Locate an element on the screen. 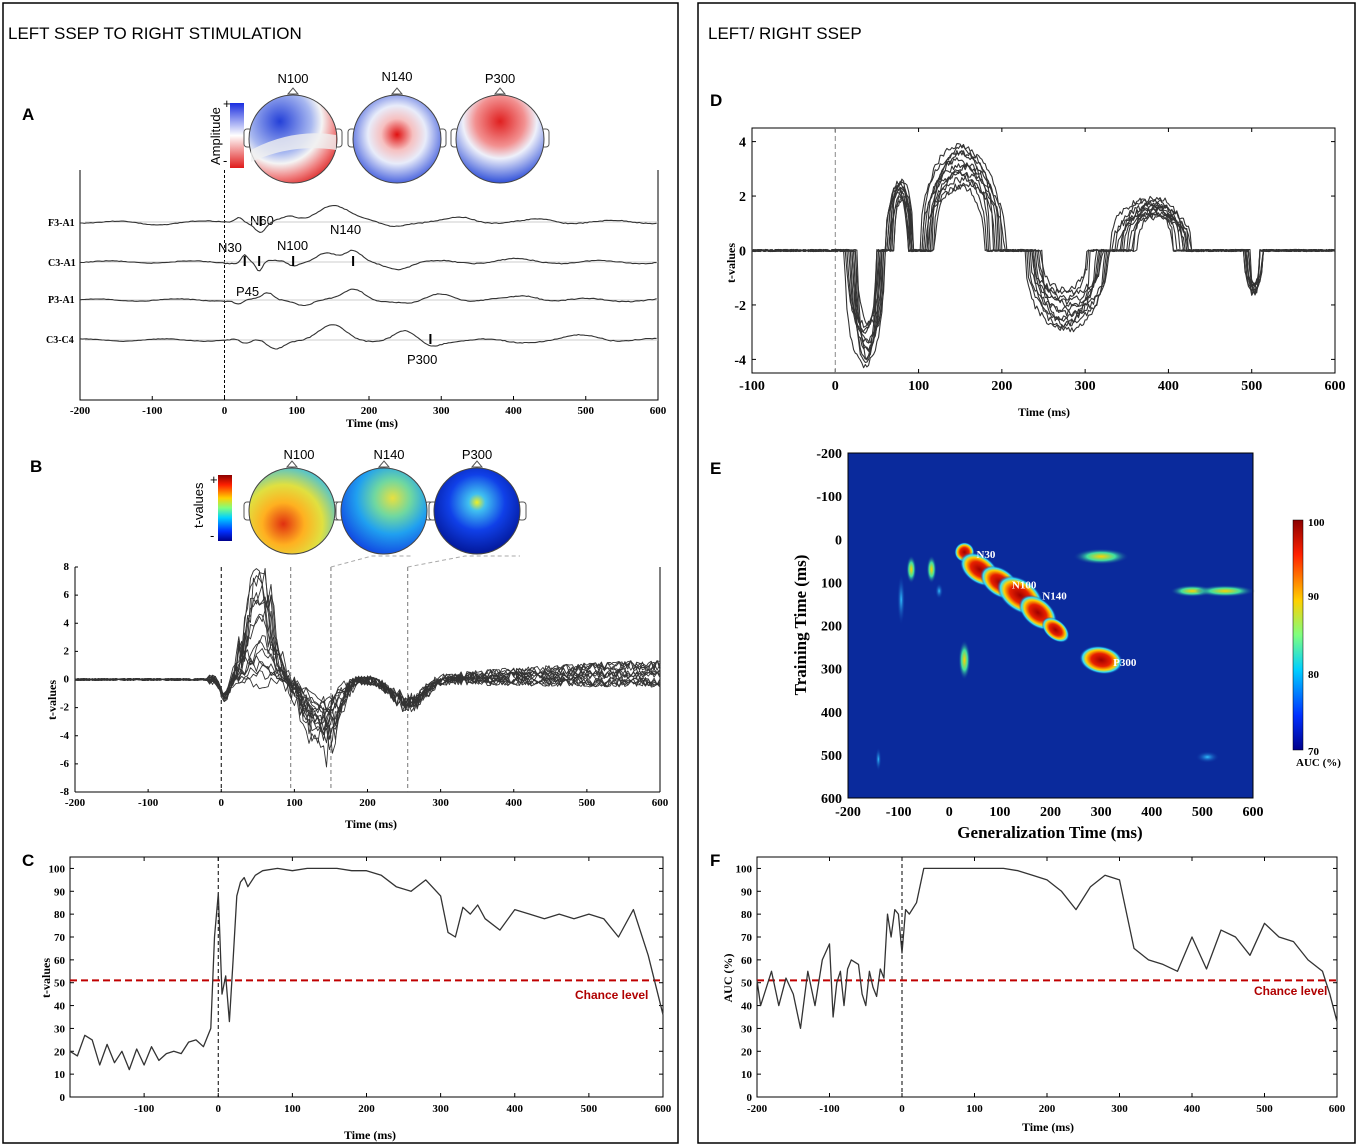 This screenshot has width=1358, height=1145. x-axis-label-b: Time (ms) is located at coordinates (371, 824).